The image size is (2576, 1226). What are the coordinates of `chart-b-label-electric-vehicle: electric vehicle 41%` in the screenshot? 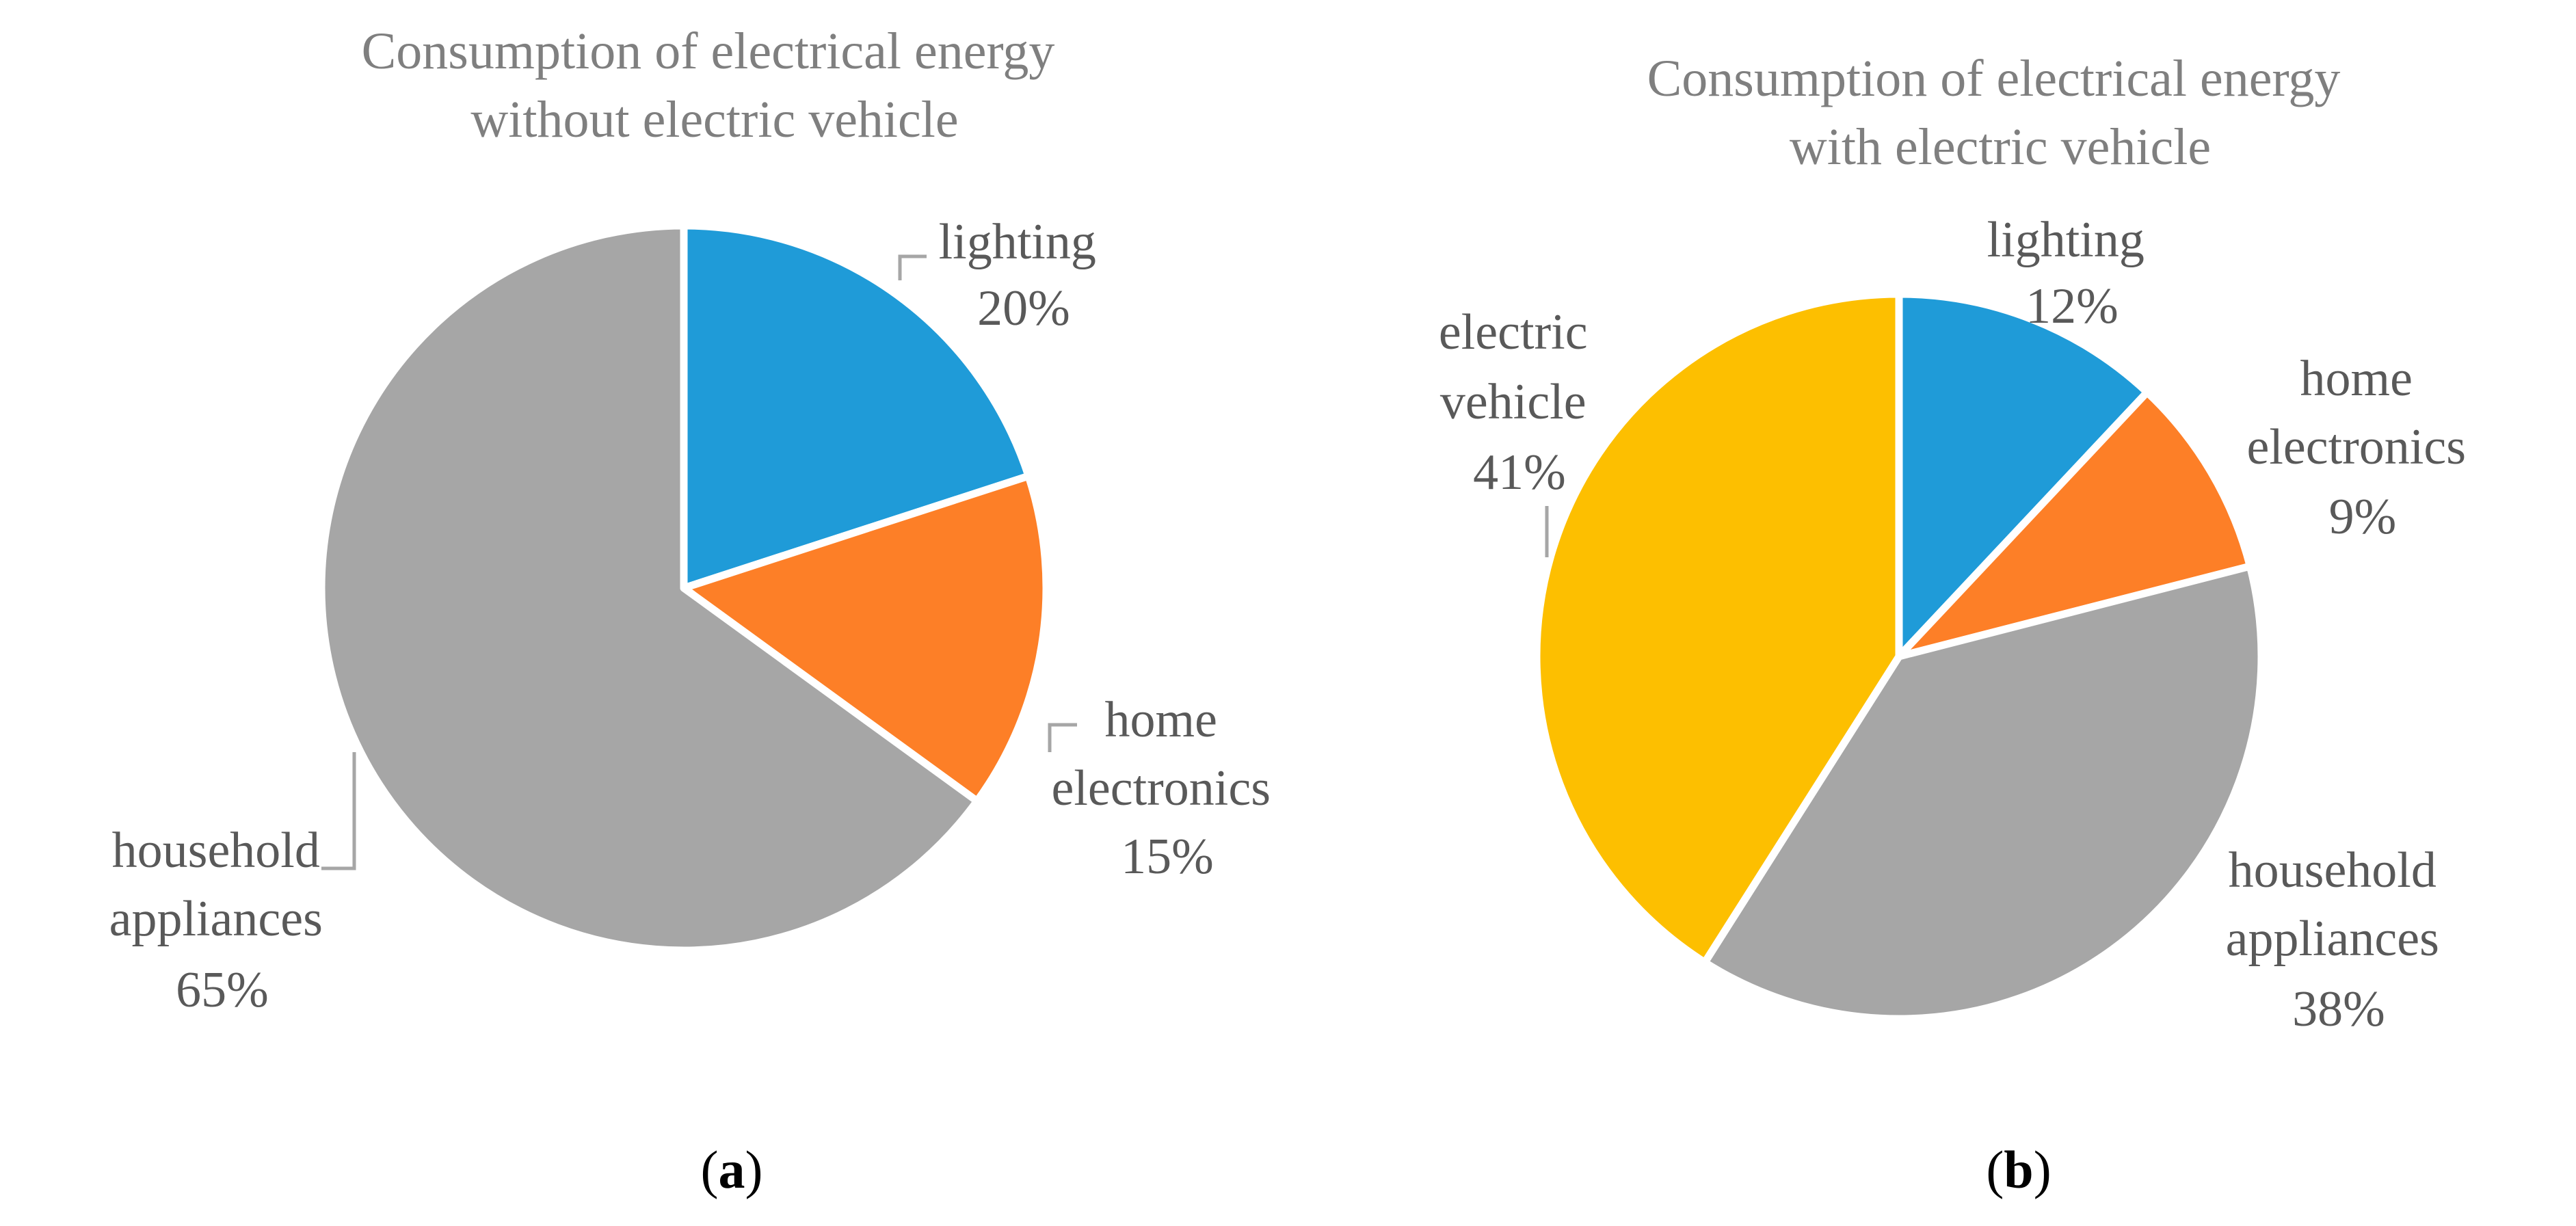 It's located at (1519, 402).